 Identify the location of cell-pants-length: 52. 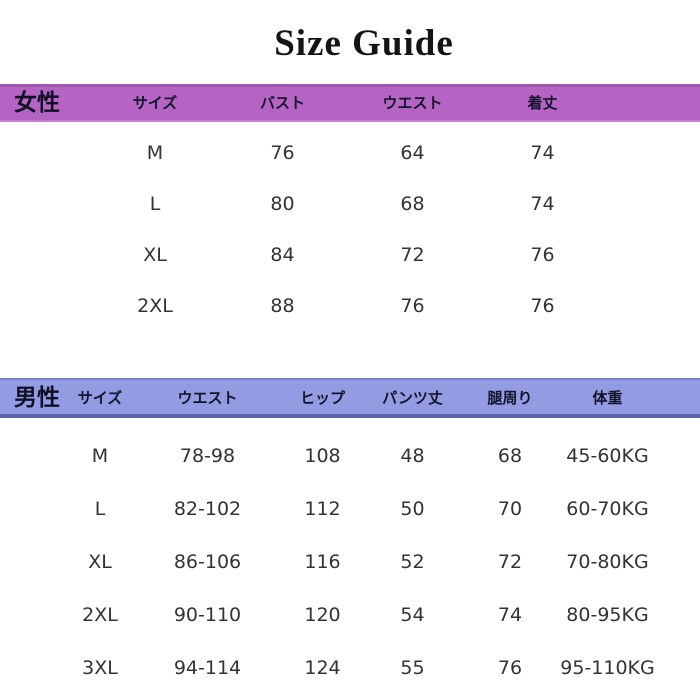
(412, 562).